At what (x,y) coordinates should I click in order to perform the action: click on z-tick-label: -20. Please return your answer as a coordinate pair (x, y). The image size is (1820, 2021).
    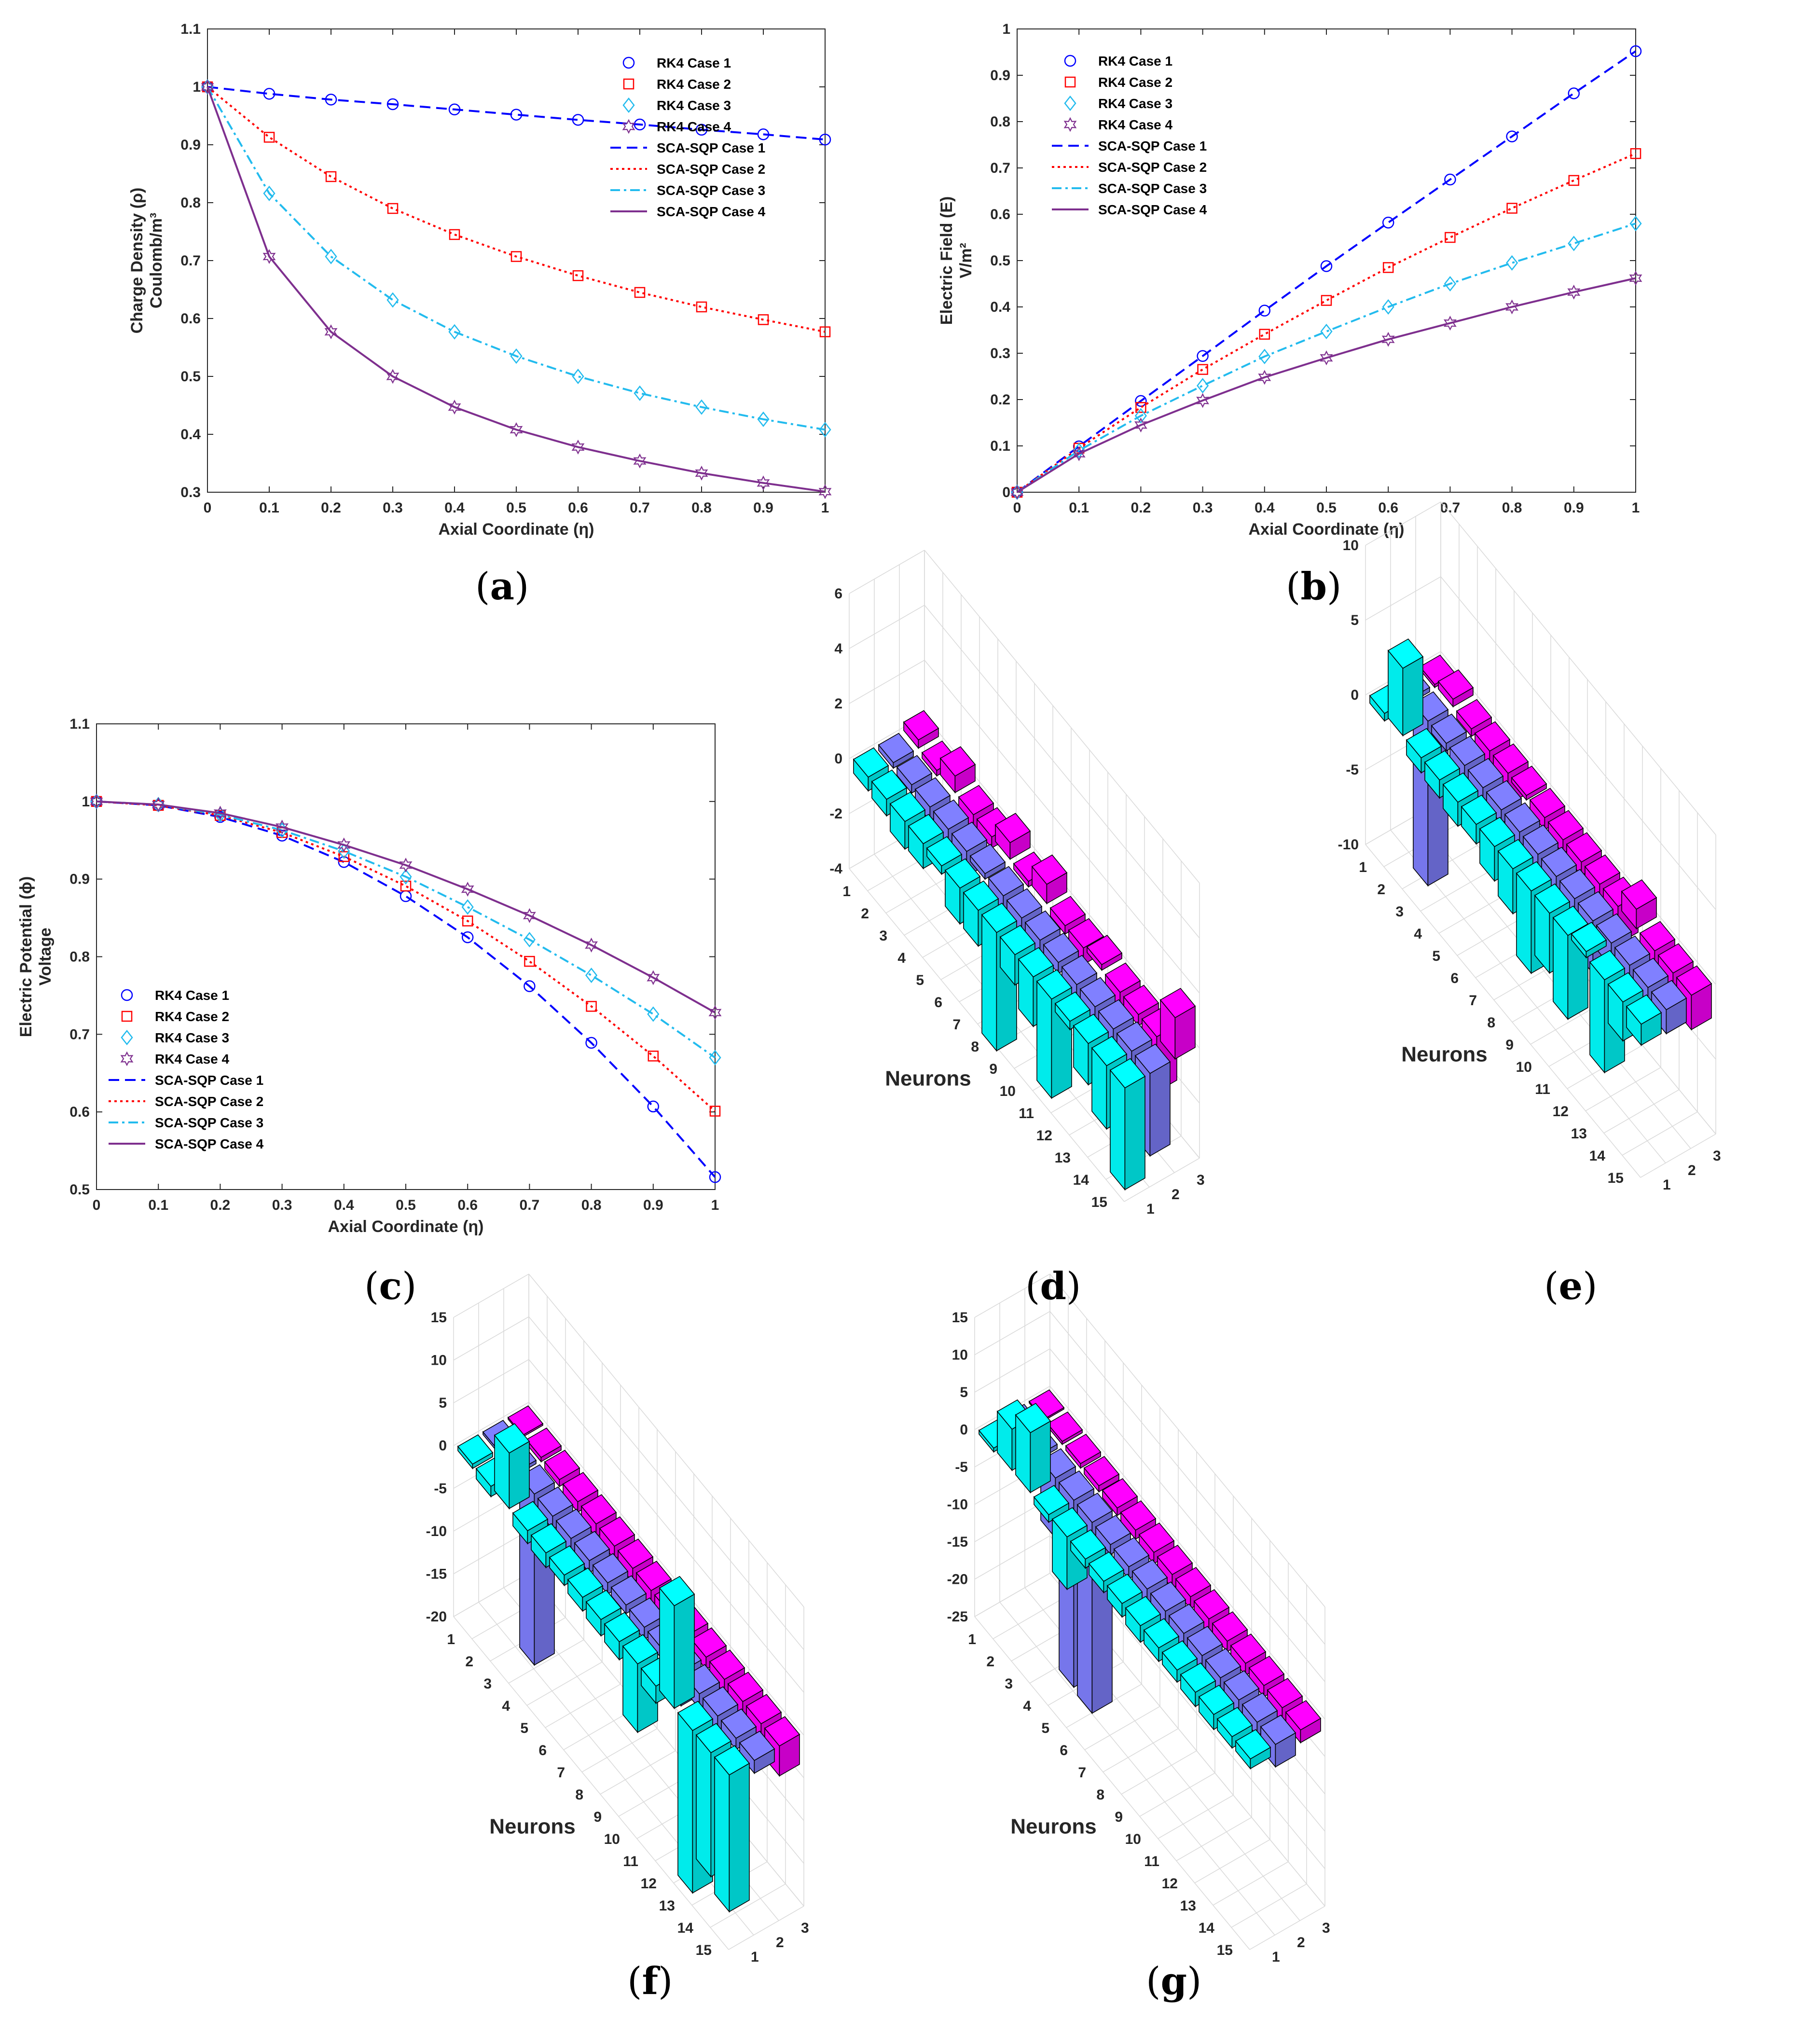
    Looking at the image, I should click on (957, 1580).